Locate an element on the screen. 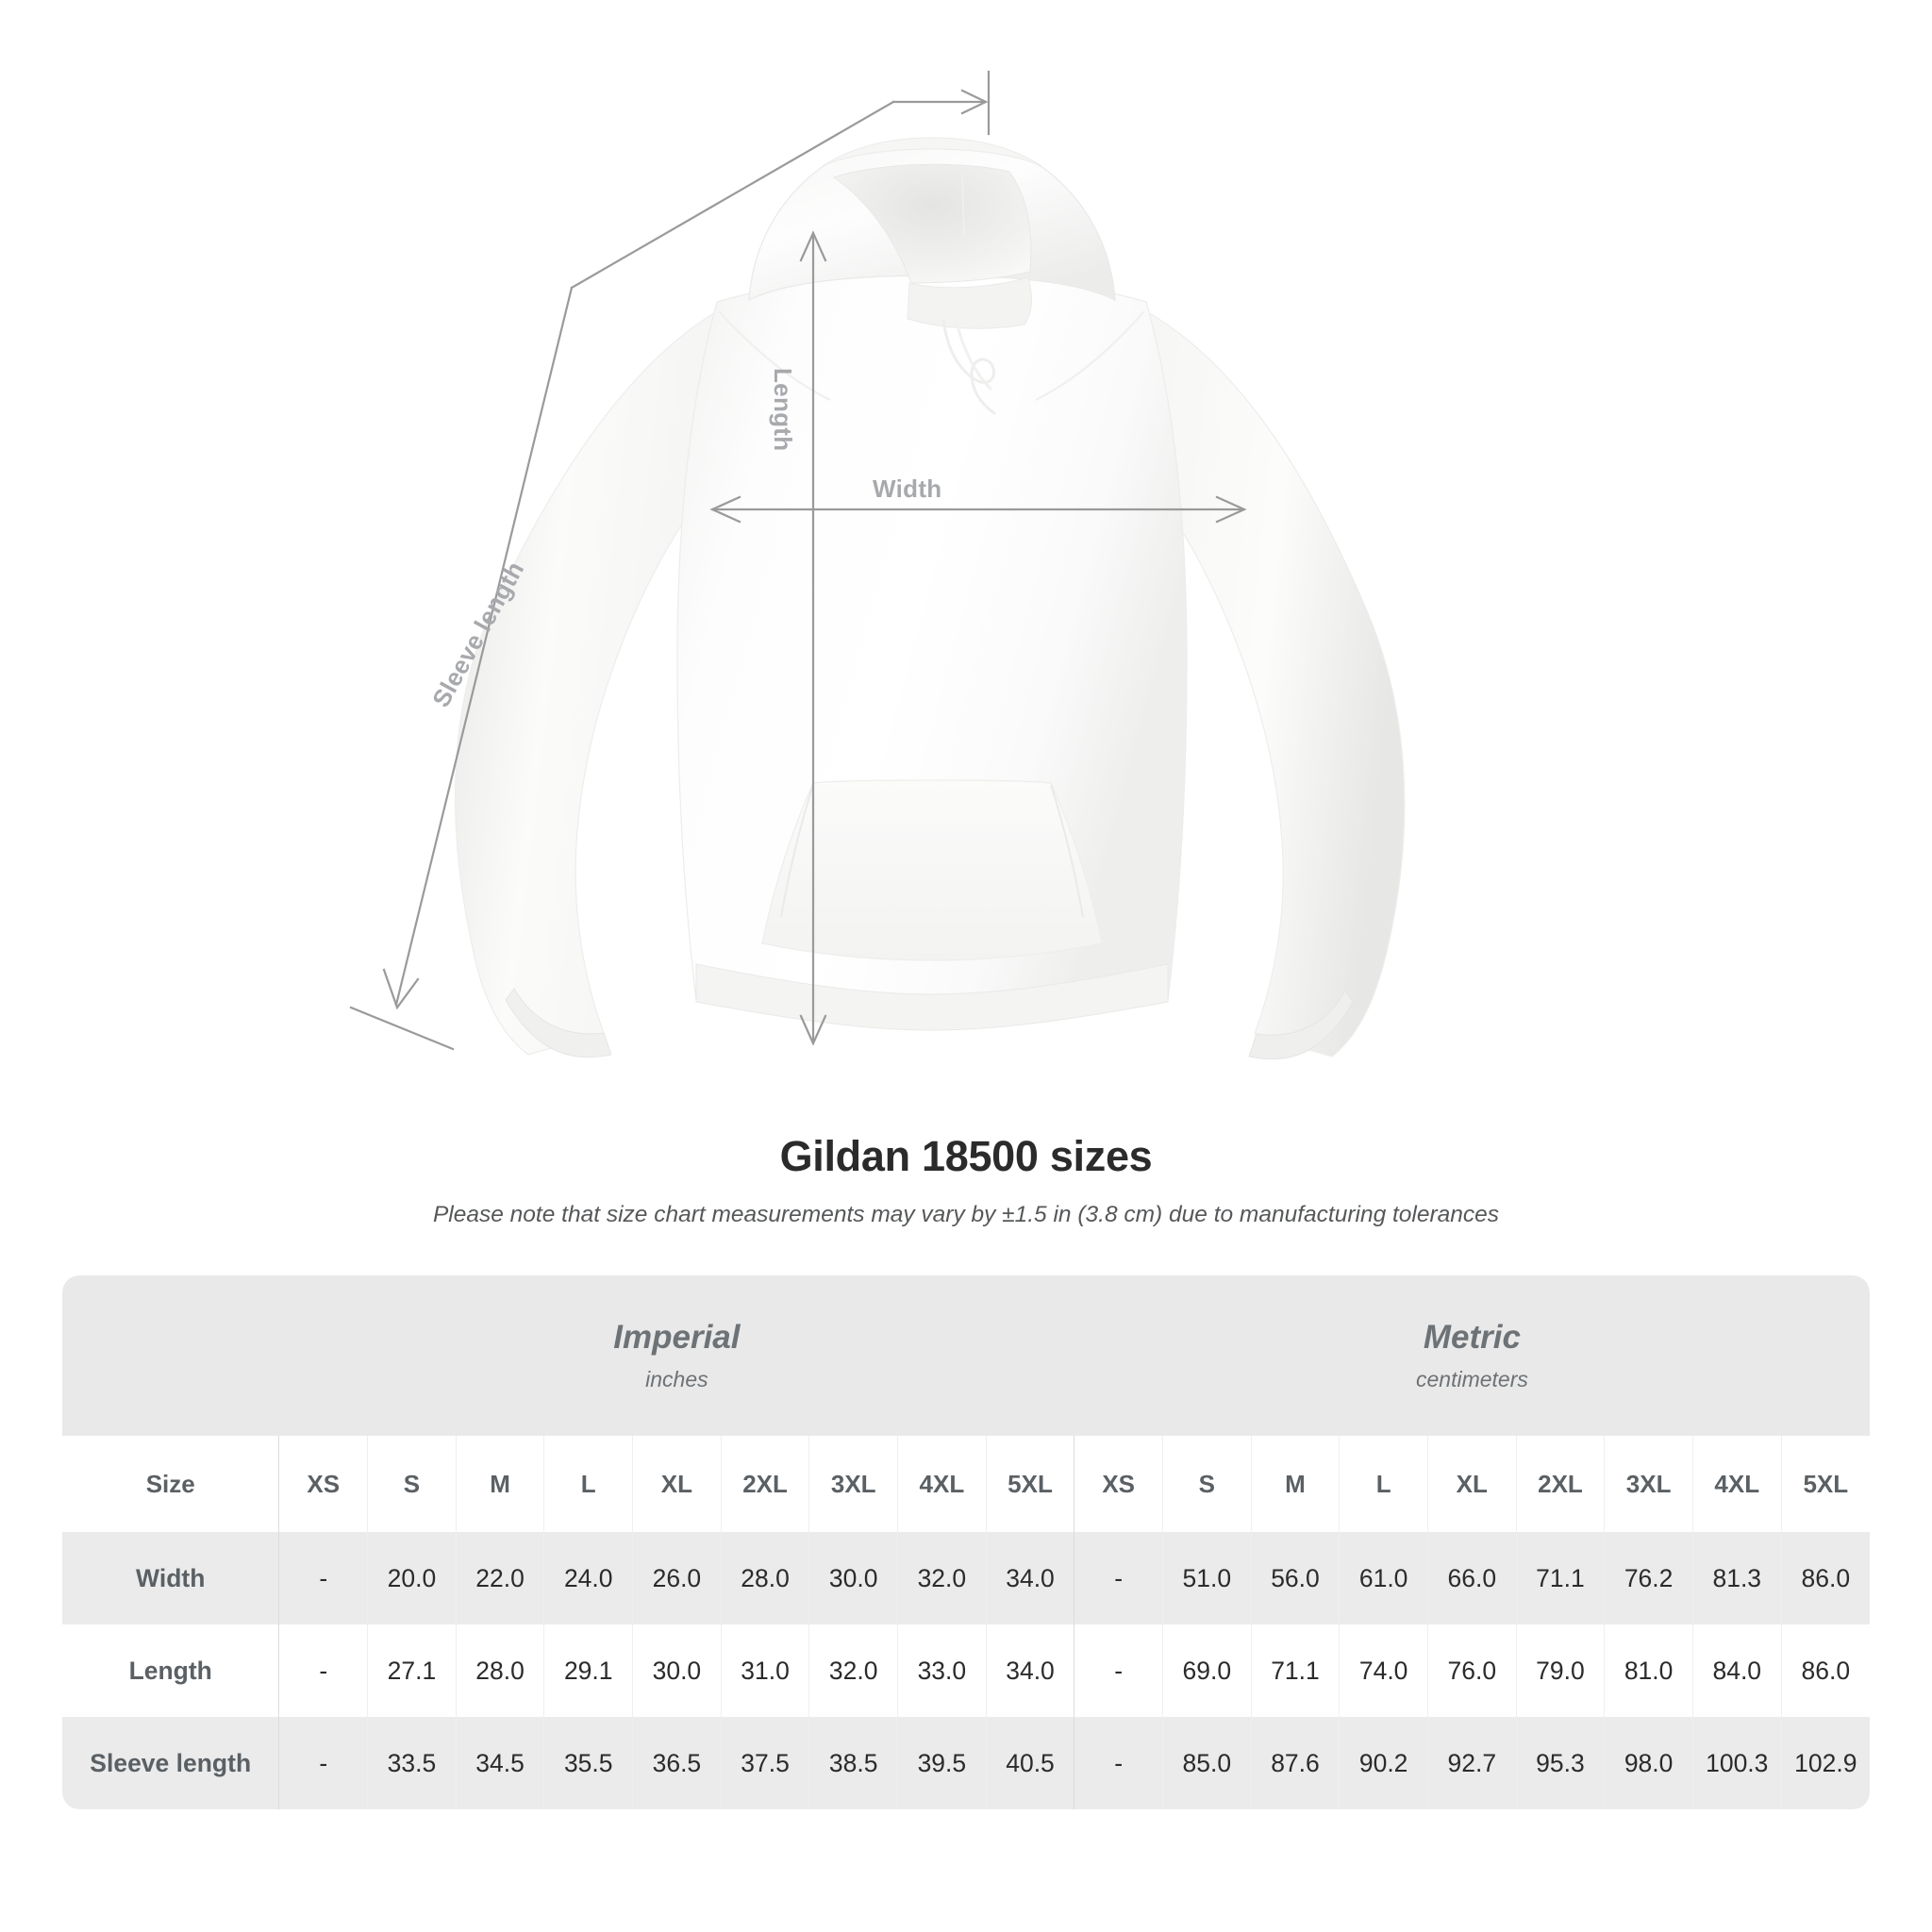  unit-group-imperial: Imperial inches is located at coordinates (676, 1356).